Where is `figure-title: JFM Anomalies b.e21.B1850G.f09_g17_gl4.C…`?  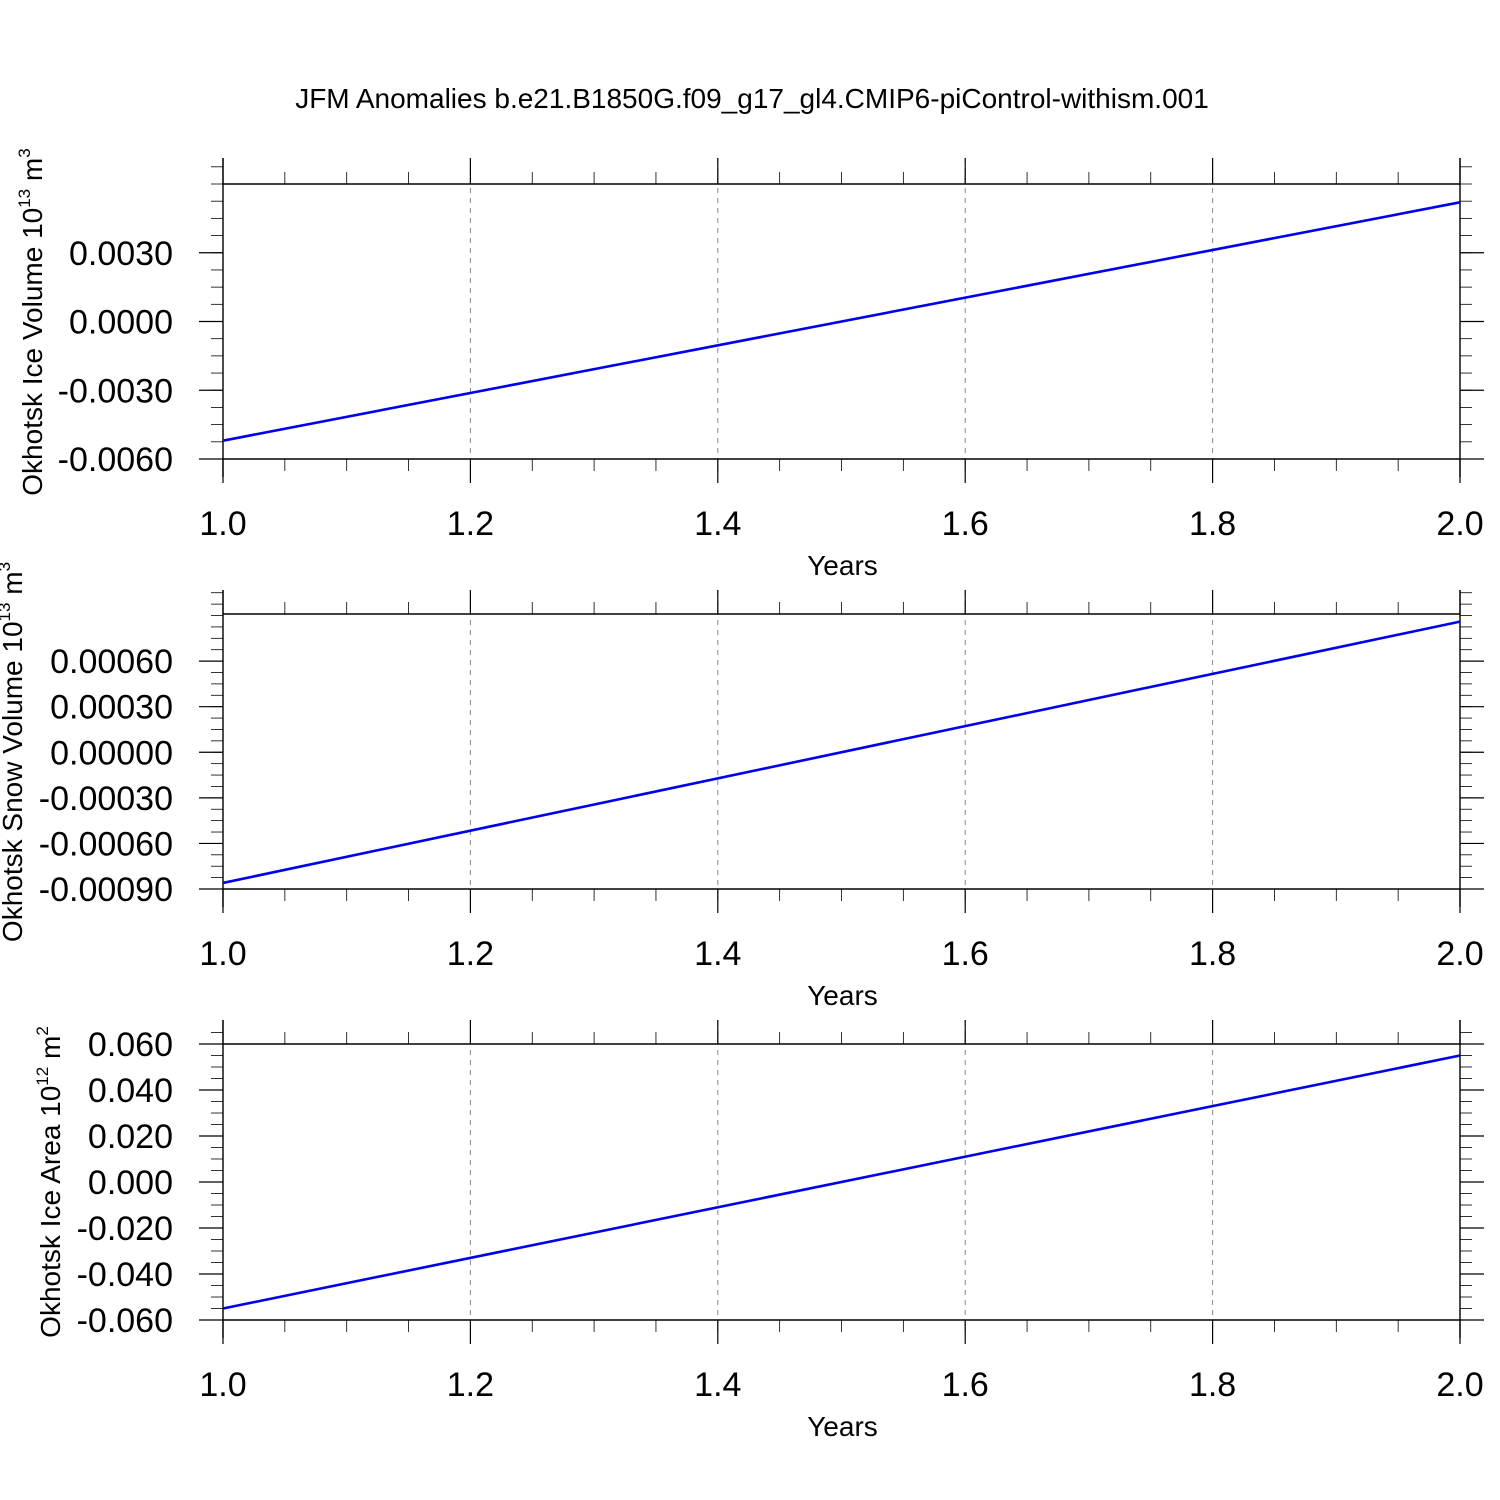 figure-title: JFM Anomalies b.e21.B1850G.f09_g17_gl4.C… is located at coordinates (752, 98).